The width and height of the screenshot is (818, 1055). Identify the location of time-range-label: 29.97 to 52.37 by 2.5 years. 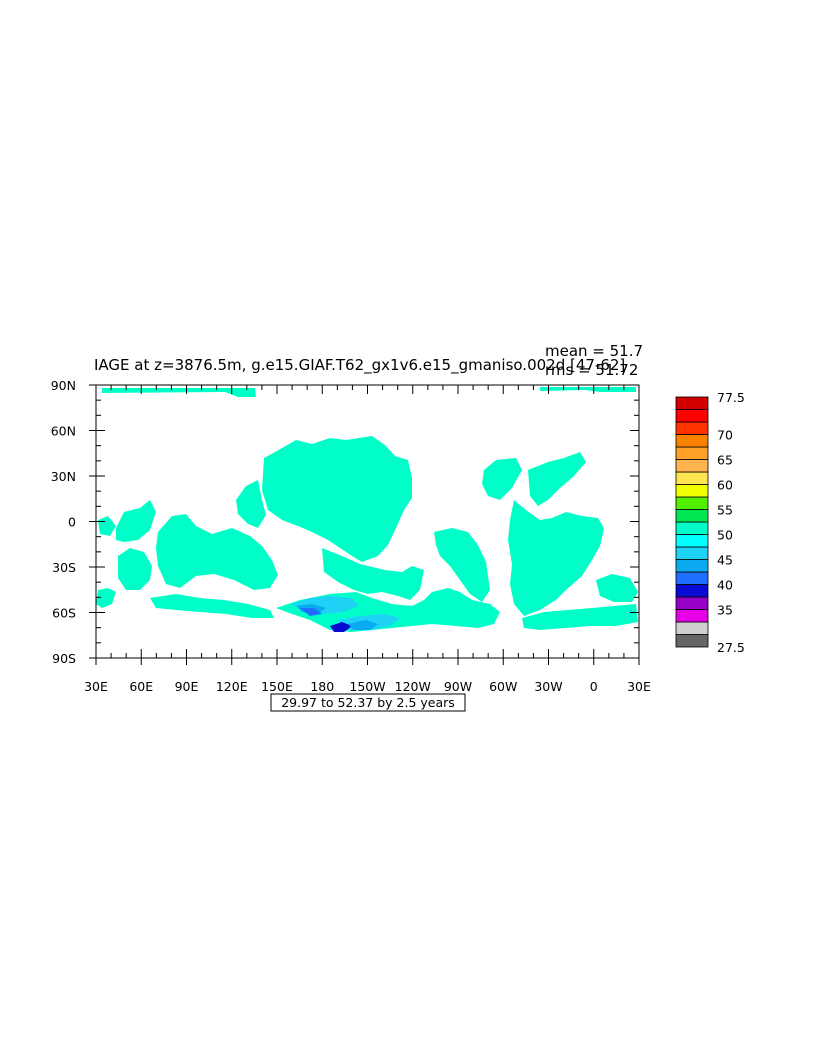
(368, 702).